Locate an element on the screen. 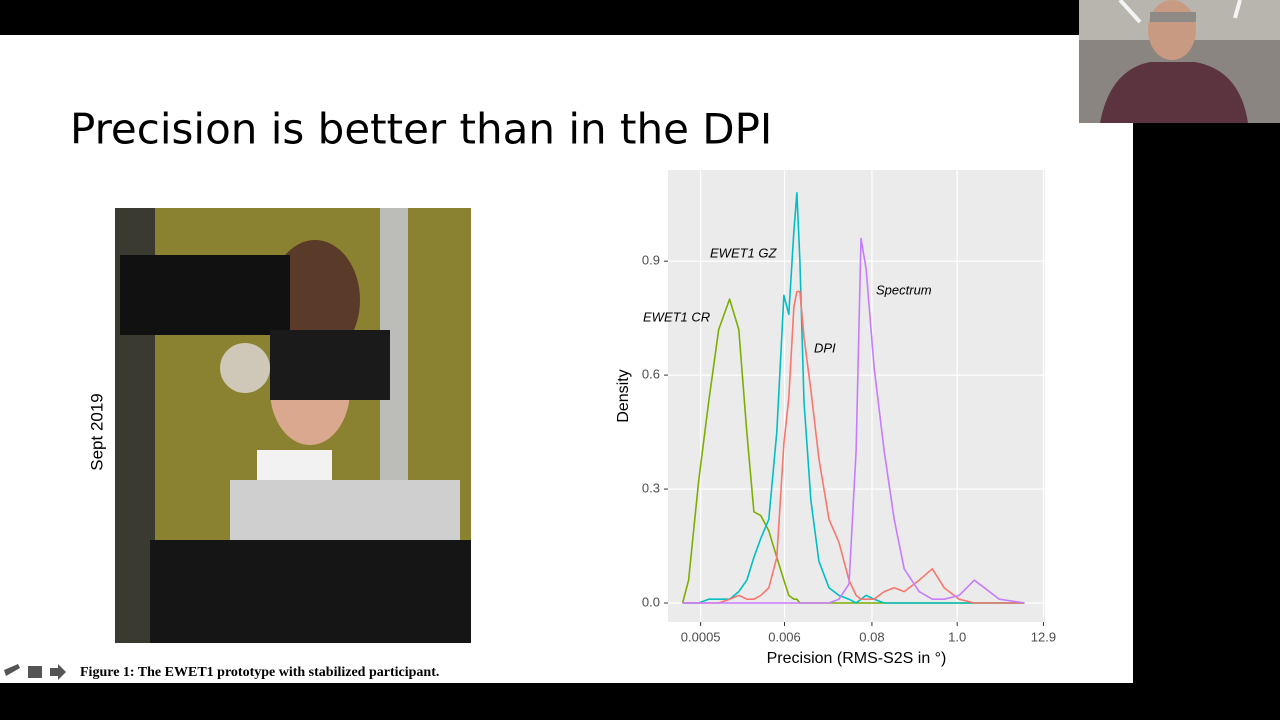 The height and width of the screenshot is (720, 1280). y-axis-label: Density is located at coordinates (623, 395).